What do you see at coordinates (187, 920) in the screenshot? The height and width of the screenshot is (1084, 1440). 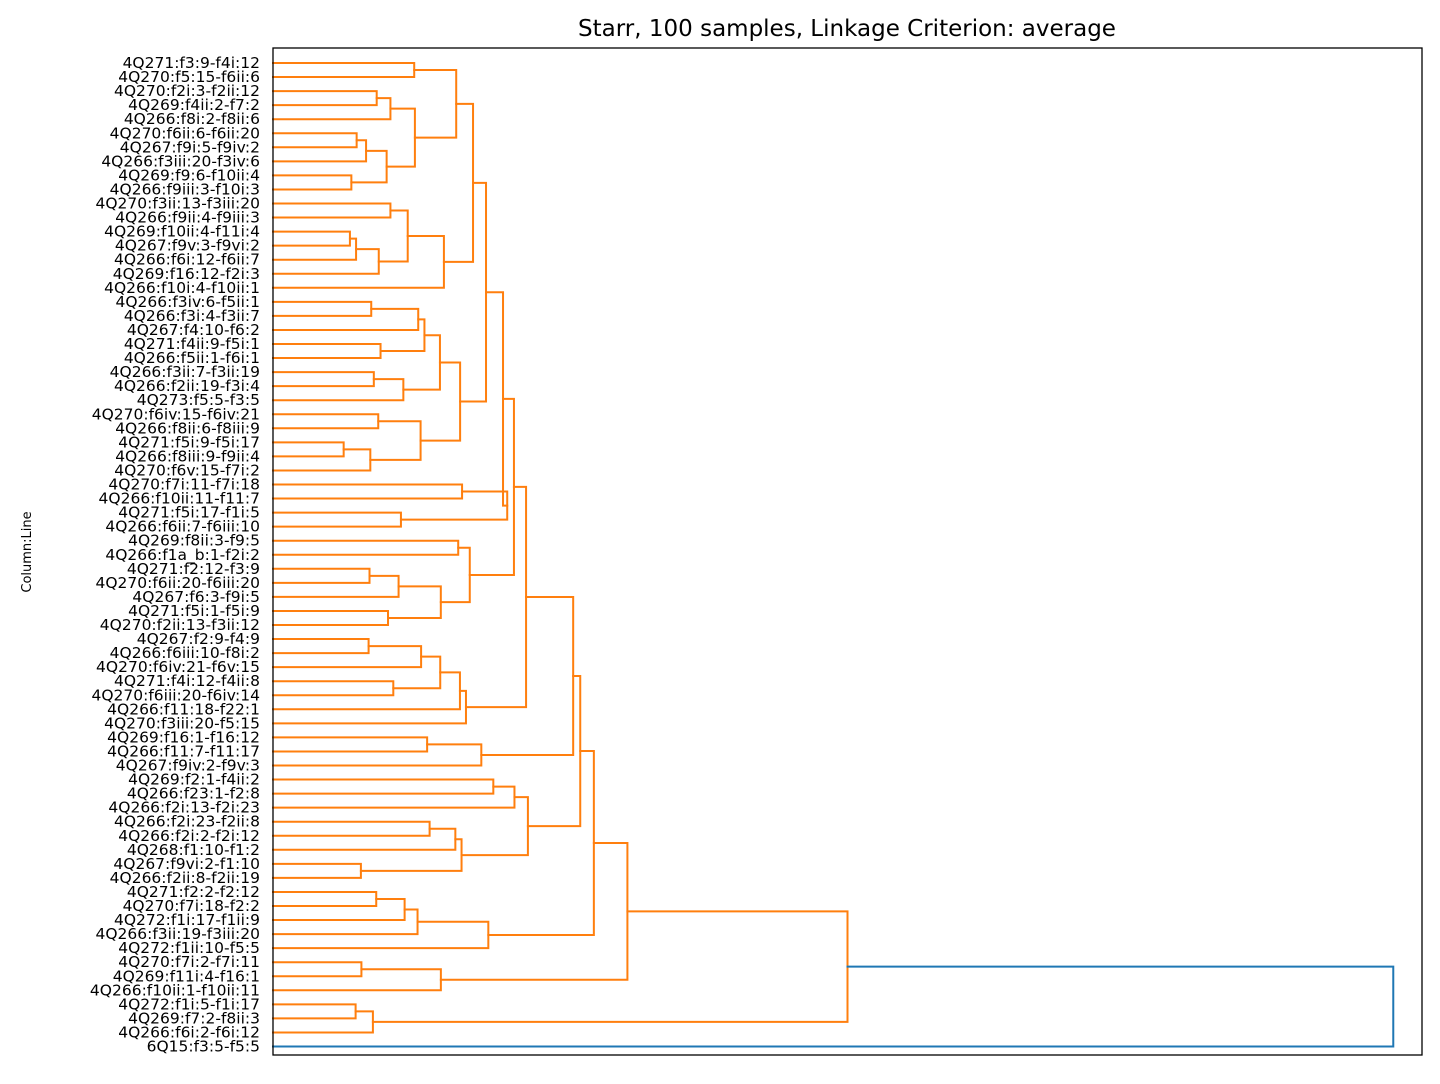 I see `leaf-label: 4Q272:f1i:17-f1ii:9` at bounding box center [187, 920].